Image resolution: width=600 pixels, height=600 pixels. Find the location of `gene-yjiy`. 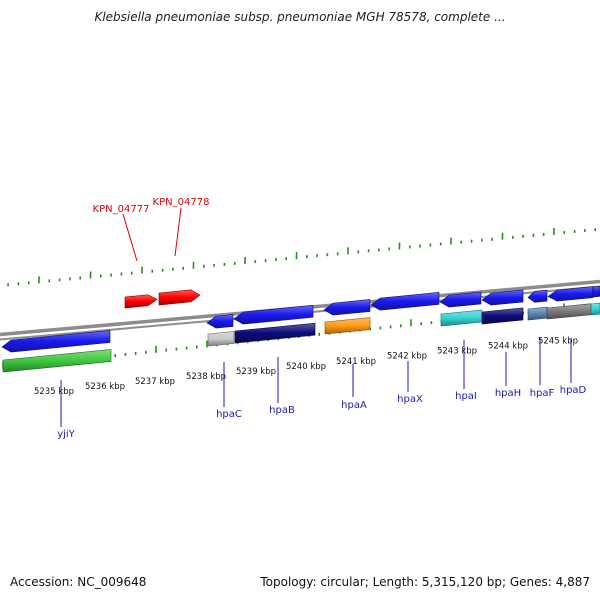

gene-yjiy is located at coordinates (57, 361).